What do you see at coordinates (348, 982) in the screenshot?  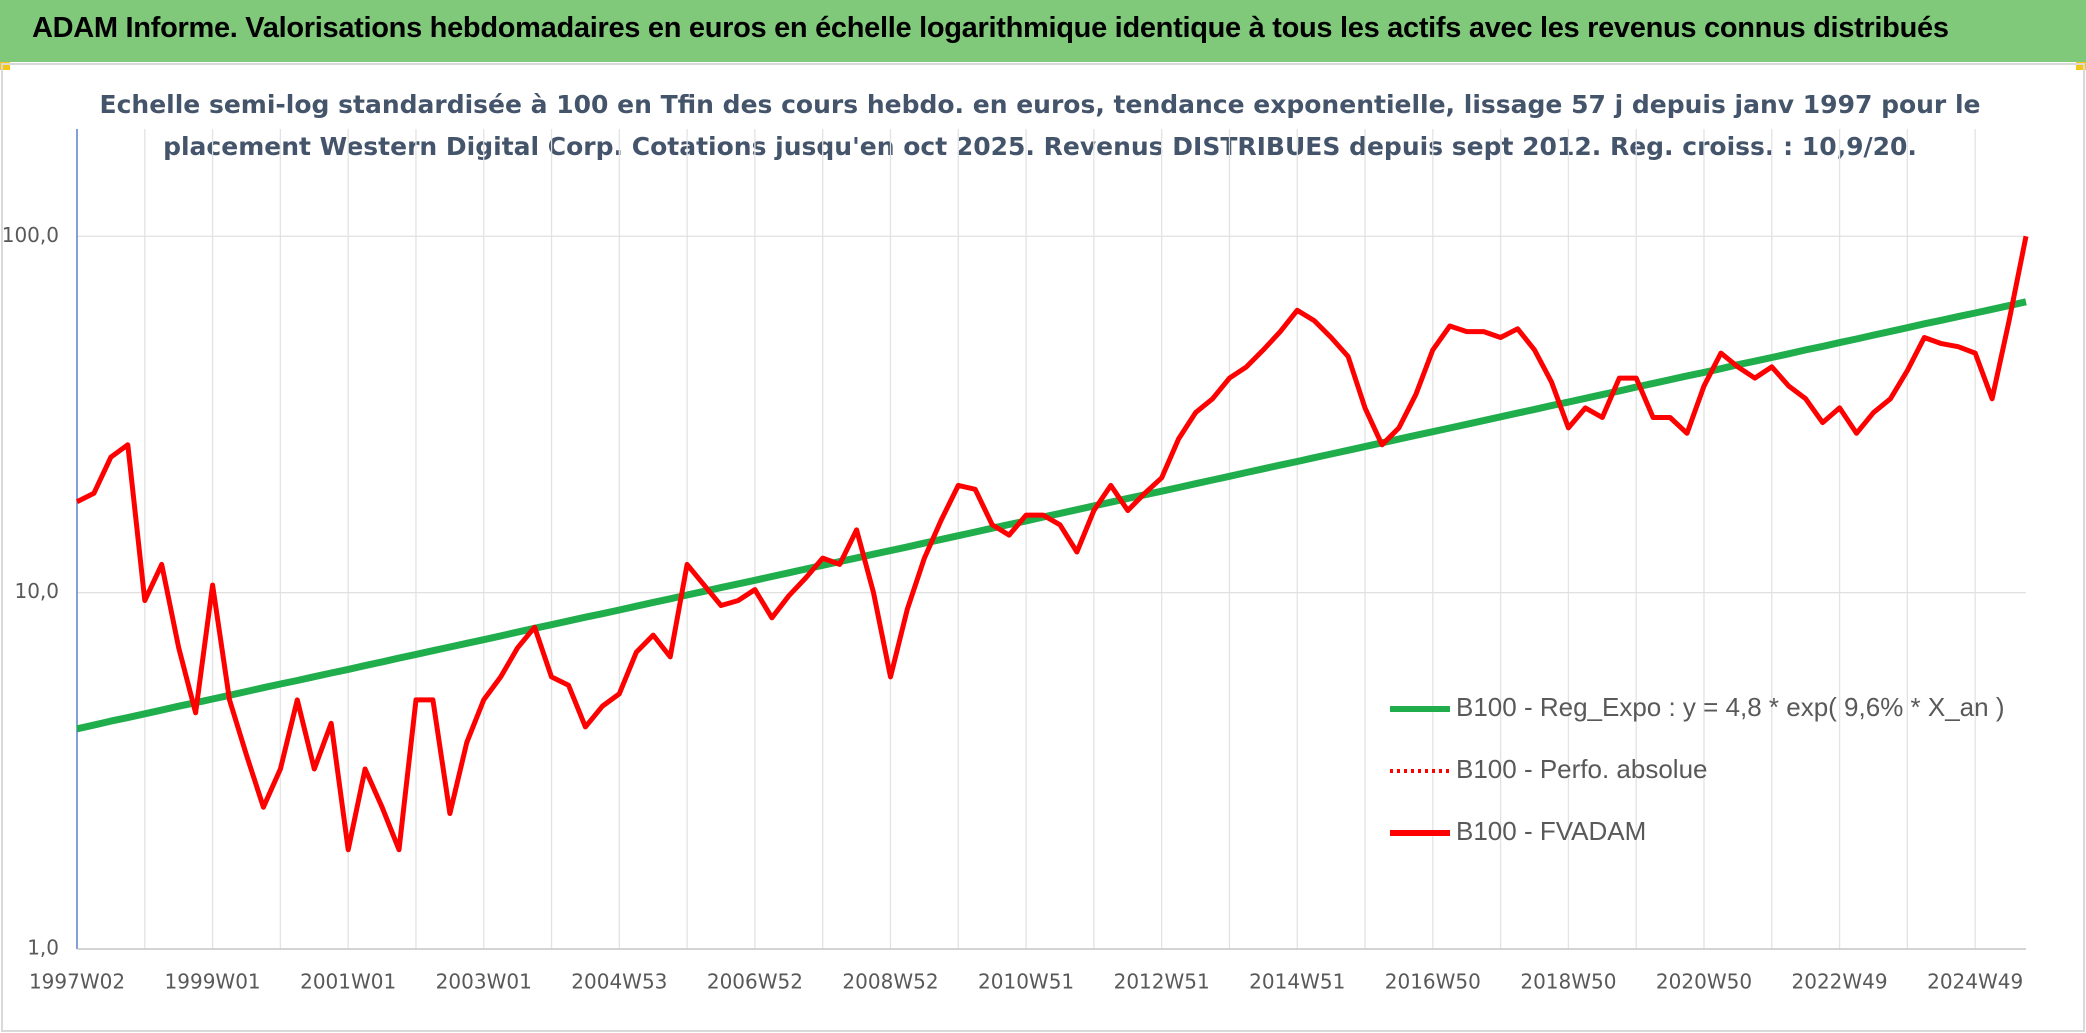 I see `x-tick-label: 2001W01` at bounding box center [348, 982].